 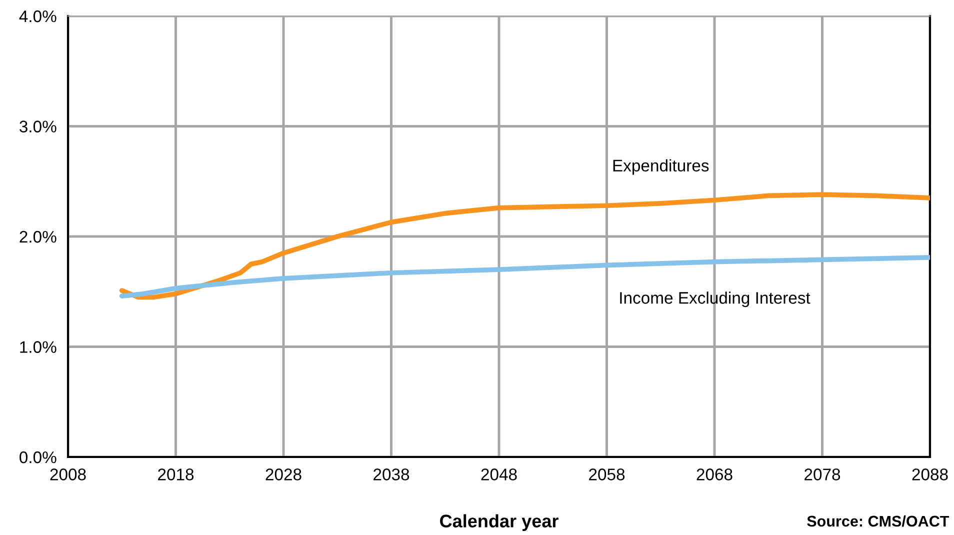 I want to click on x-tick-label: 2068, so click(x=714, y=474).